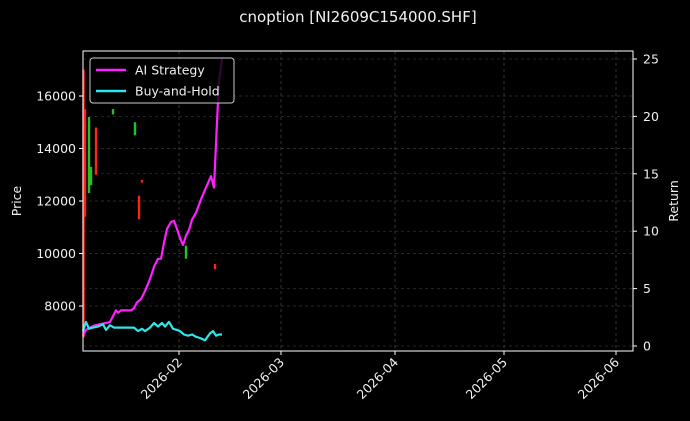  I want to click on right-tick-label: 0, so click(647, 346).